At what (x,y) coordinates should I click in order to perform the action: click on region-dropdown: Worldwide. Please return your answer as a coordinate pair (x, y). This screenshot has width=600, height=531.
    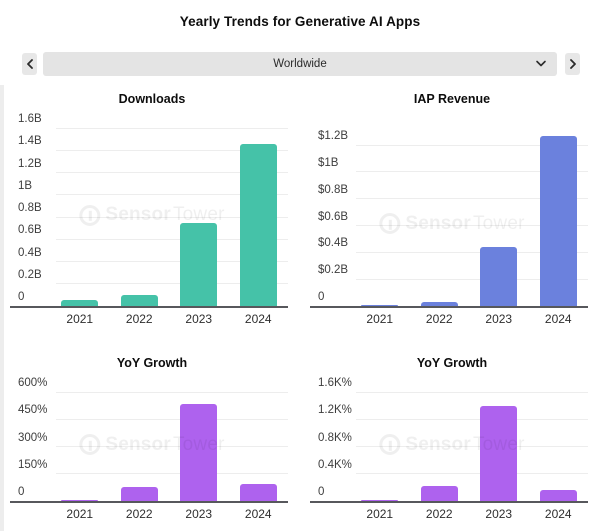
    Looking at the image, I should click on (300, 64).